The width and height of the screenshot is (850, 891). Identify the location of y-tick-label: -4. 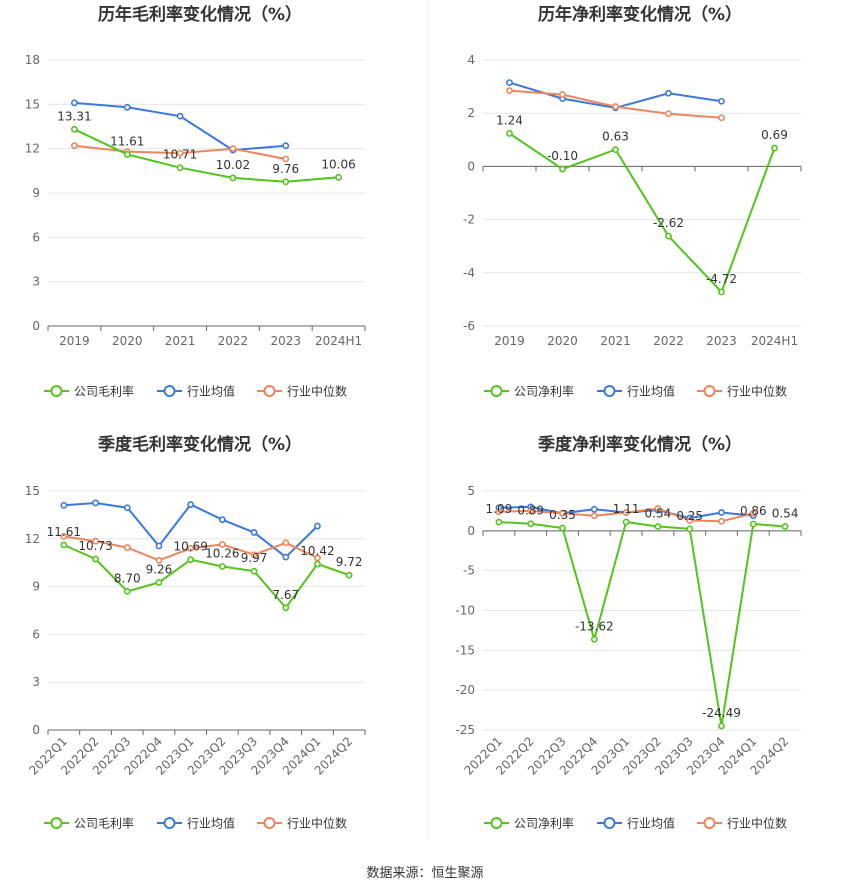
(469, 273).